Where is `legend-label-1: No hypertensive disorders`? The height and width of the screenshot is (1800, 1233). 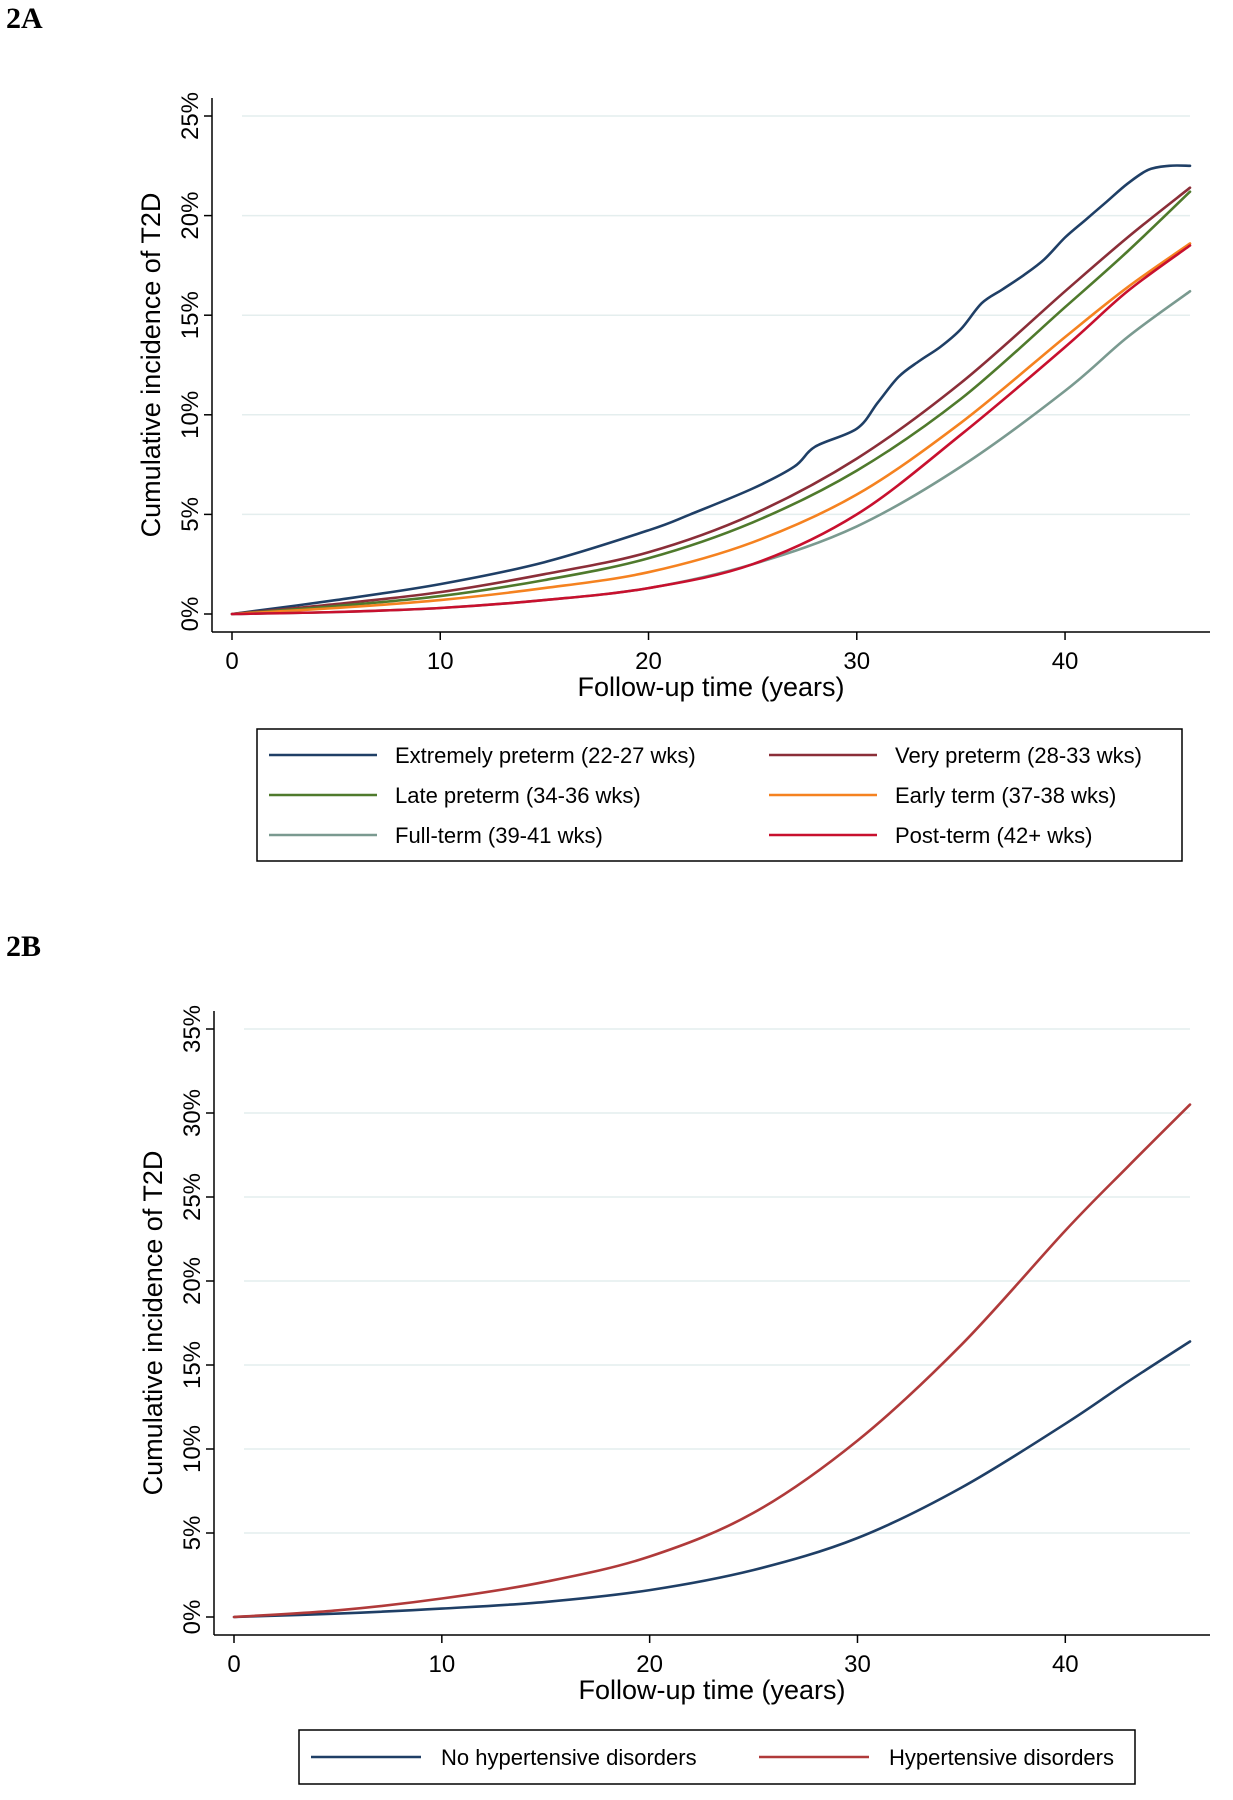 legend-label-1: No hypertensive disorders is located at coordinates (569, 1757).